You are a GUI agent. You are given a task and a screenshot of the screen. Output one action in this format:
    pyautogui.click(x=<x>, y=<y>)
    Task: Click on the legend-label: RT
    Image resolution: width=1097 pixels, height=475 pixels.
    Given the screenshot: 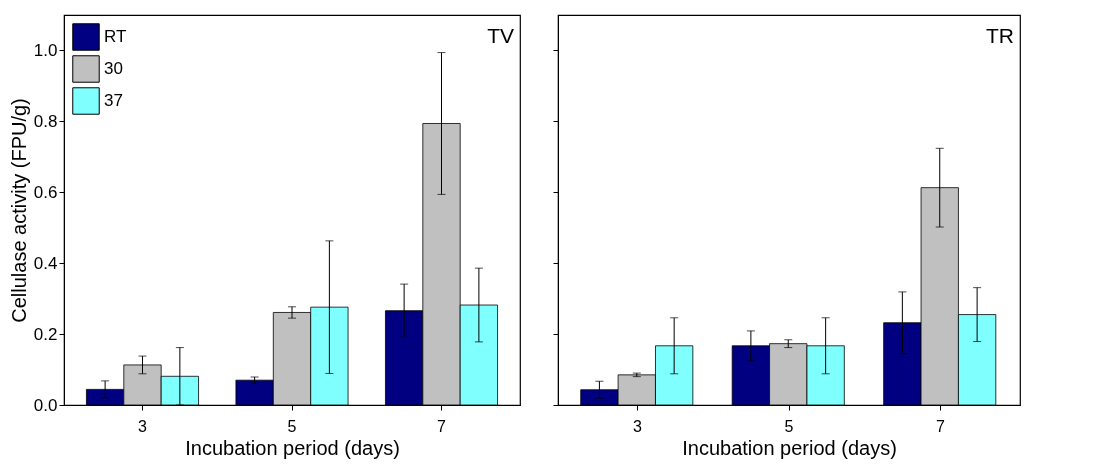 What is the action you would take?
    pyautogui.click(x=115, y=36)
    